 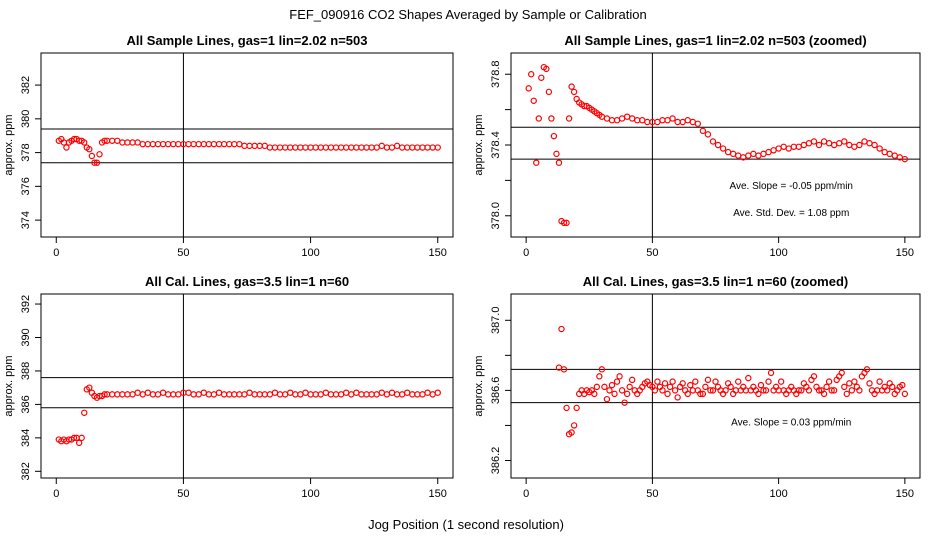 I want to click on y-tick-label: 384, so click(x=26, y=438).